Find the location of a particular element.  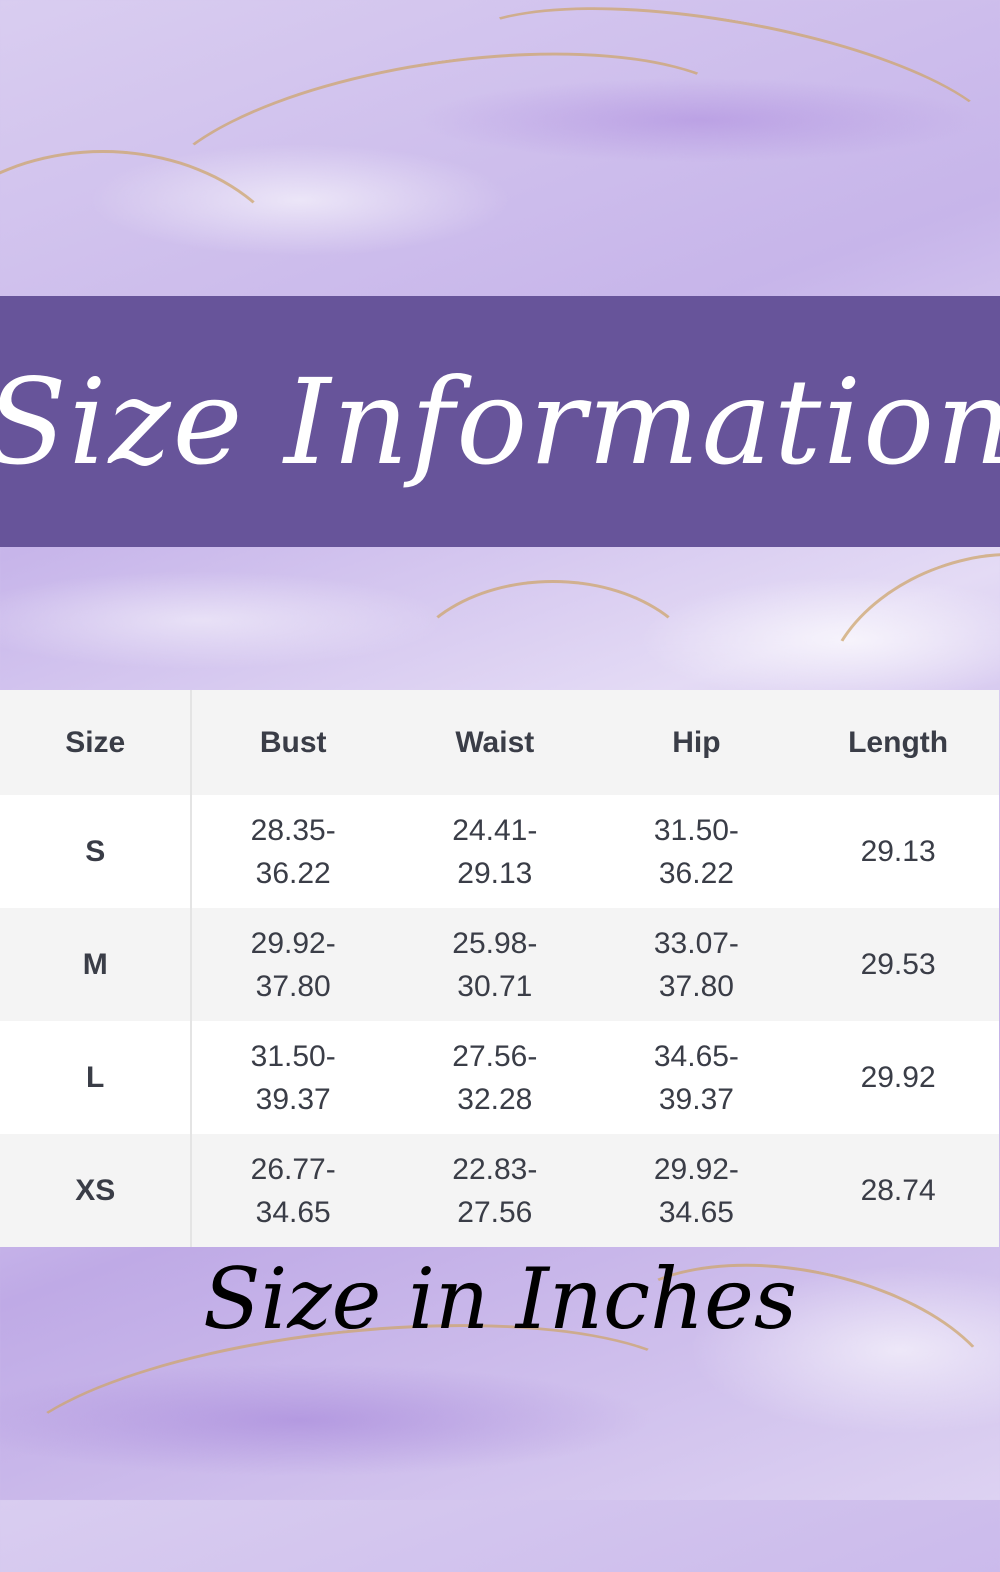

table-header-row: Size Bust Waist Hip Length is located at coordinates (499, 742).